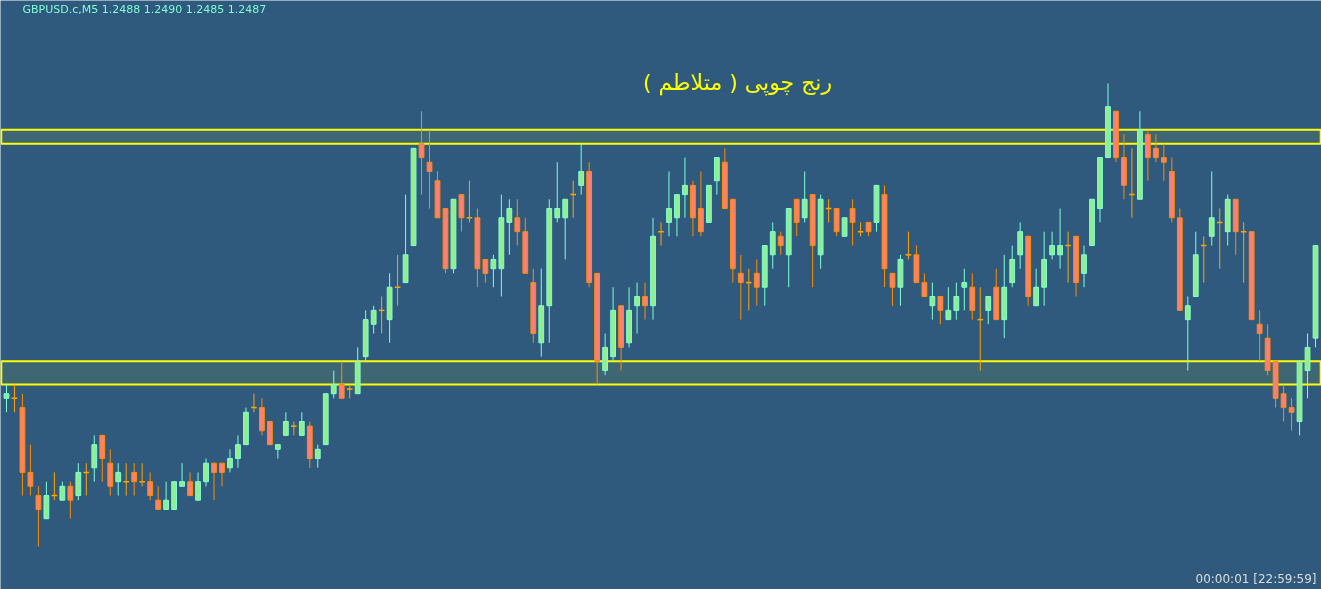 This screenshot has width=1321, height=589. Describe the element at coordinates (737, 83) in the screenshot. I see `chart-title: رنج چوپی ( متلاطم )` at that location.